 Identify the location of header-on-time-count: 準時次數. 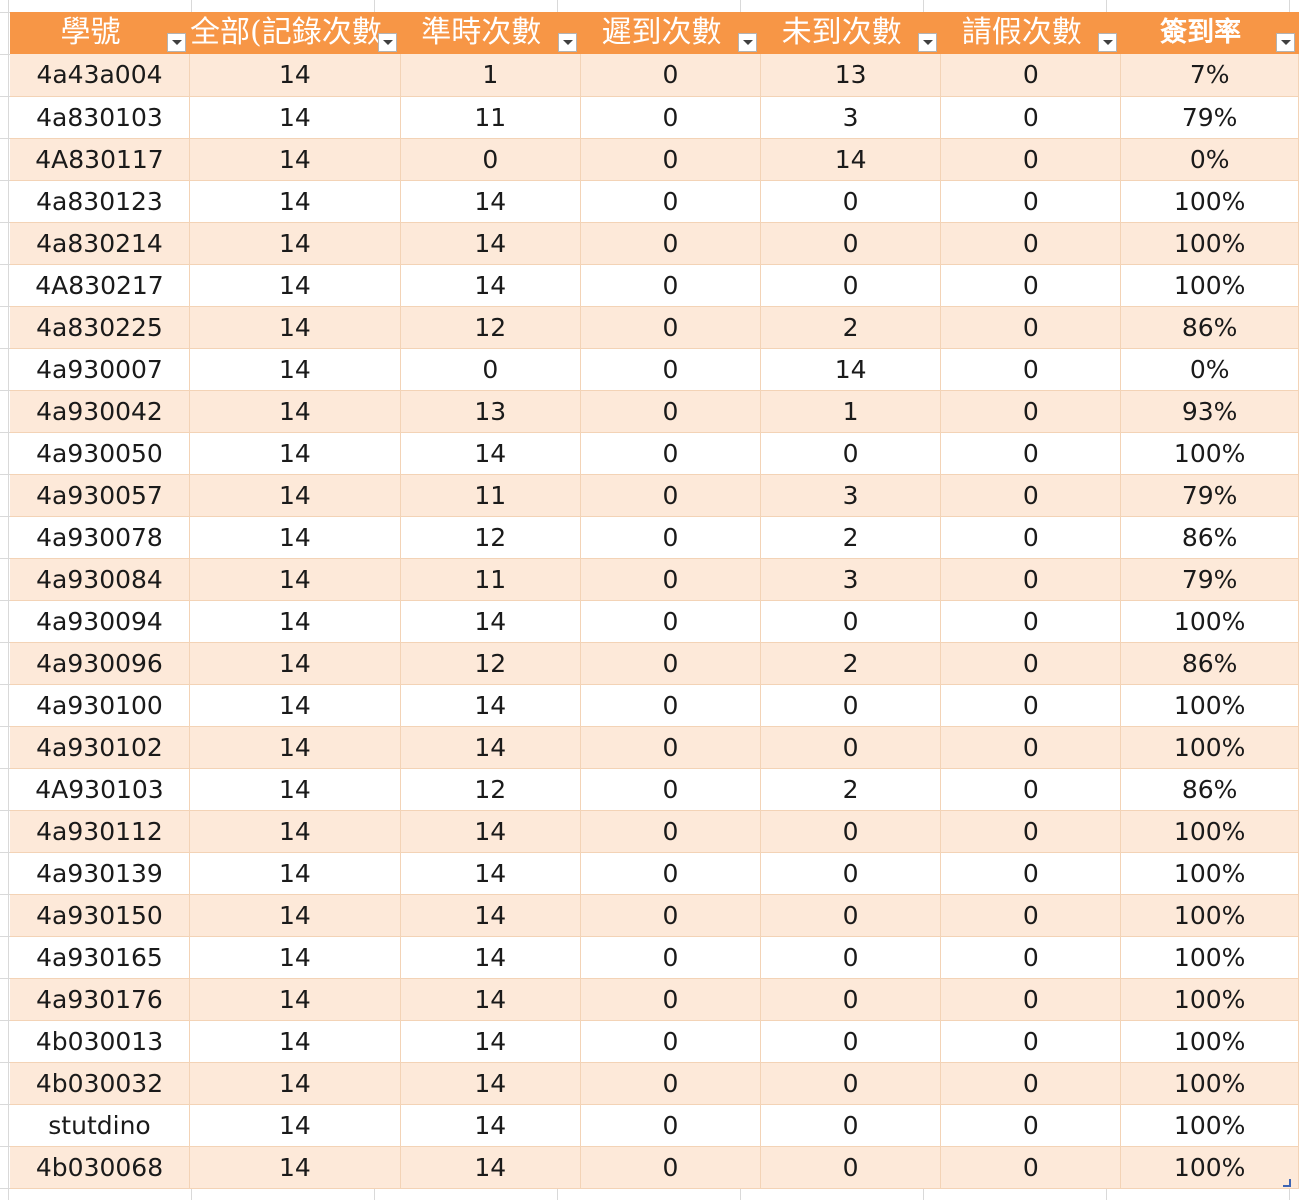
(490, 33).